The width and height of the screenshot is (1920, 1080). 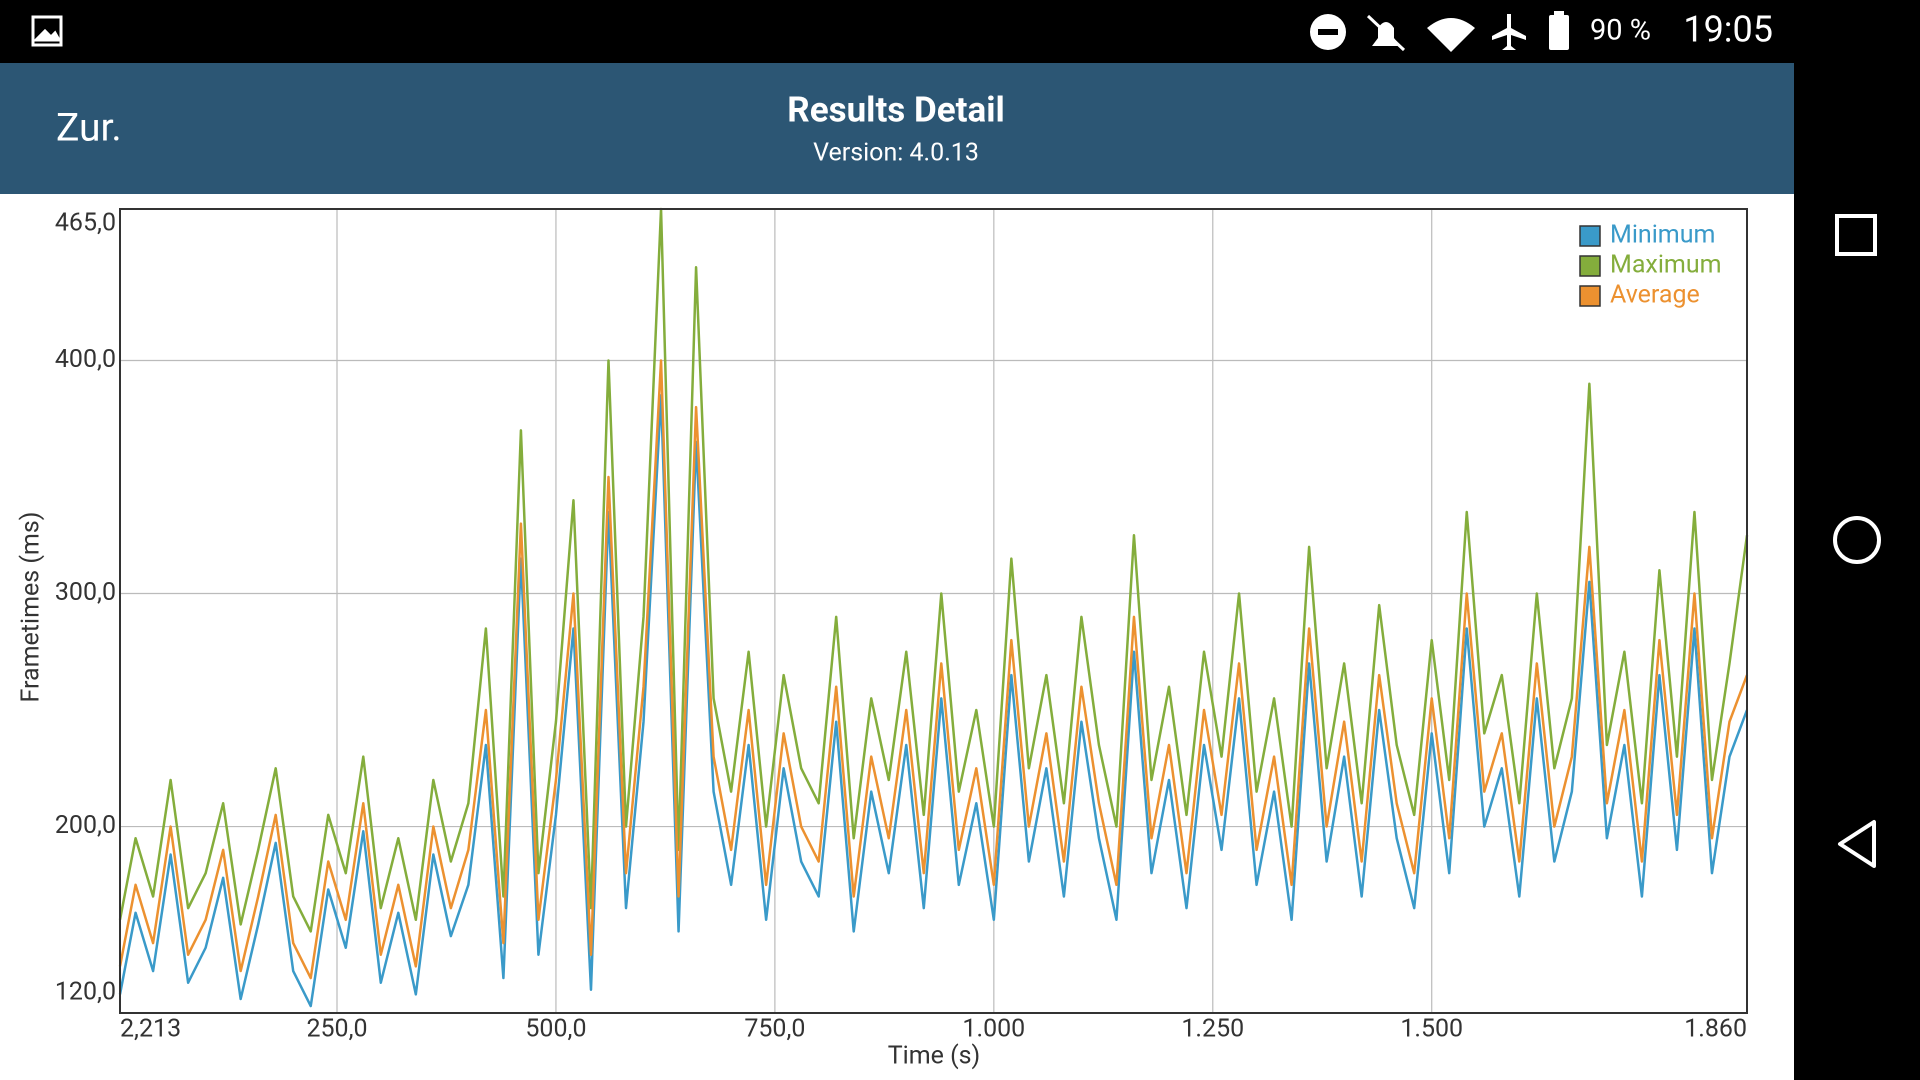 I want to click on status-icons, so click(x=1439, y=31).